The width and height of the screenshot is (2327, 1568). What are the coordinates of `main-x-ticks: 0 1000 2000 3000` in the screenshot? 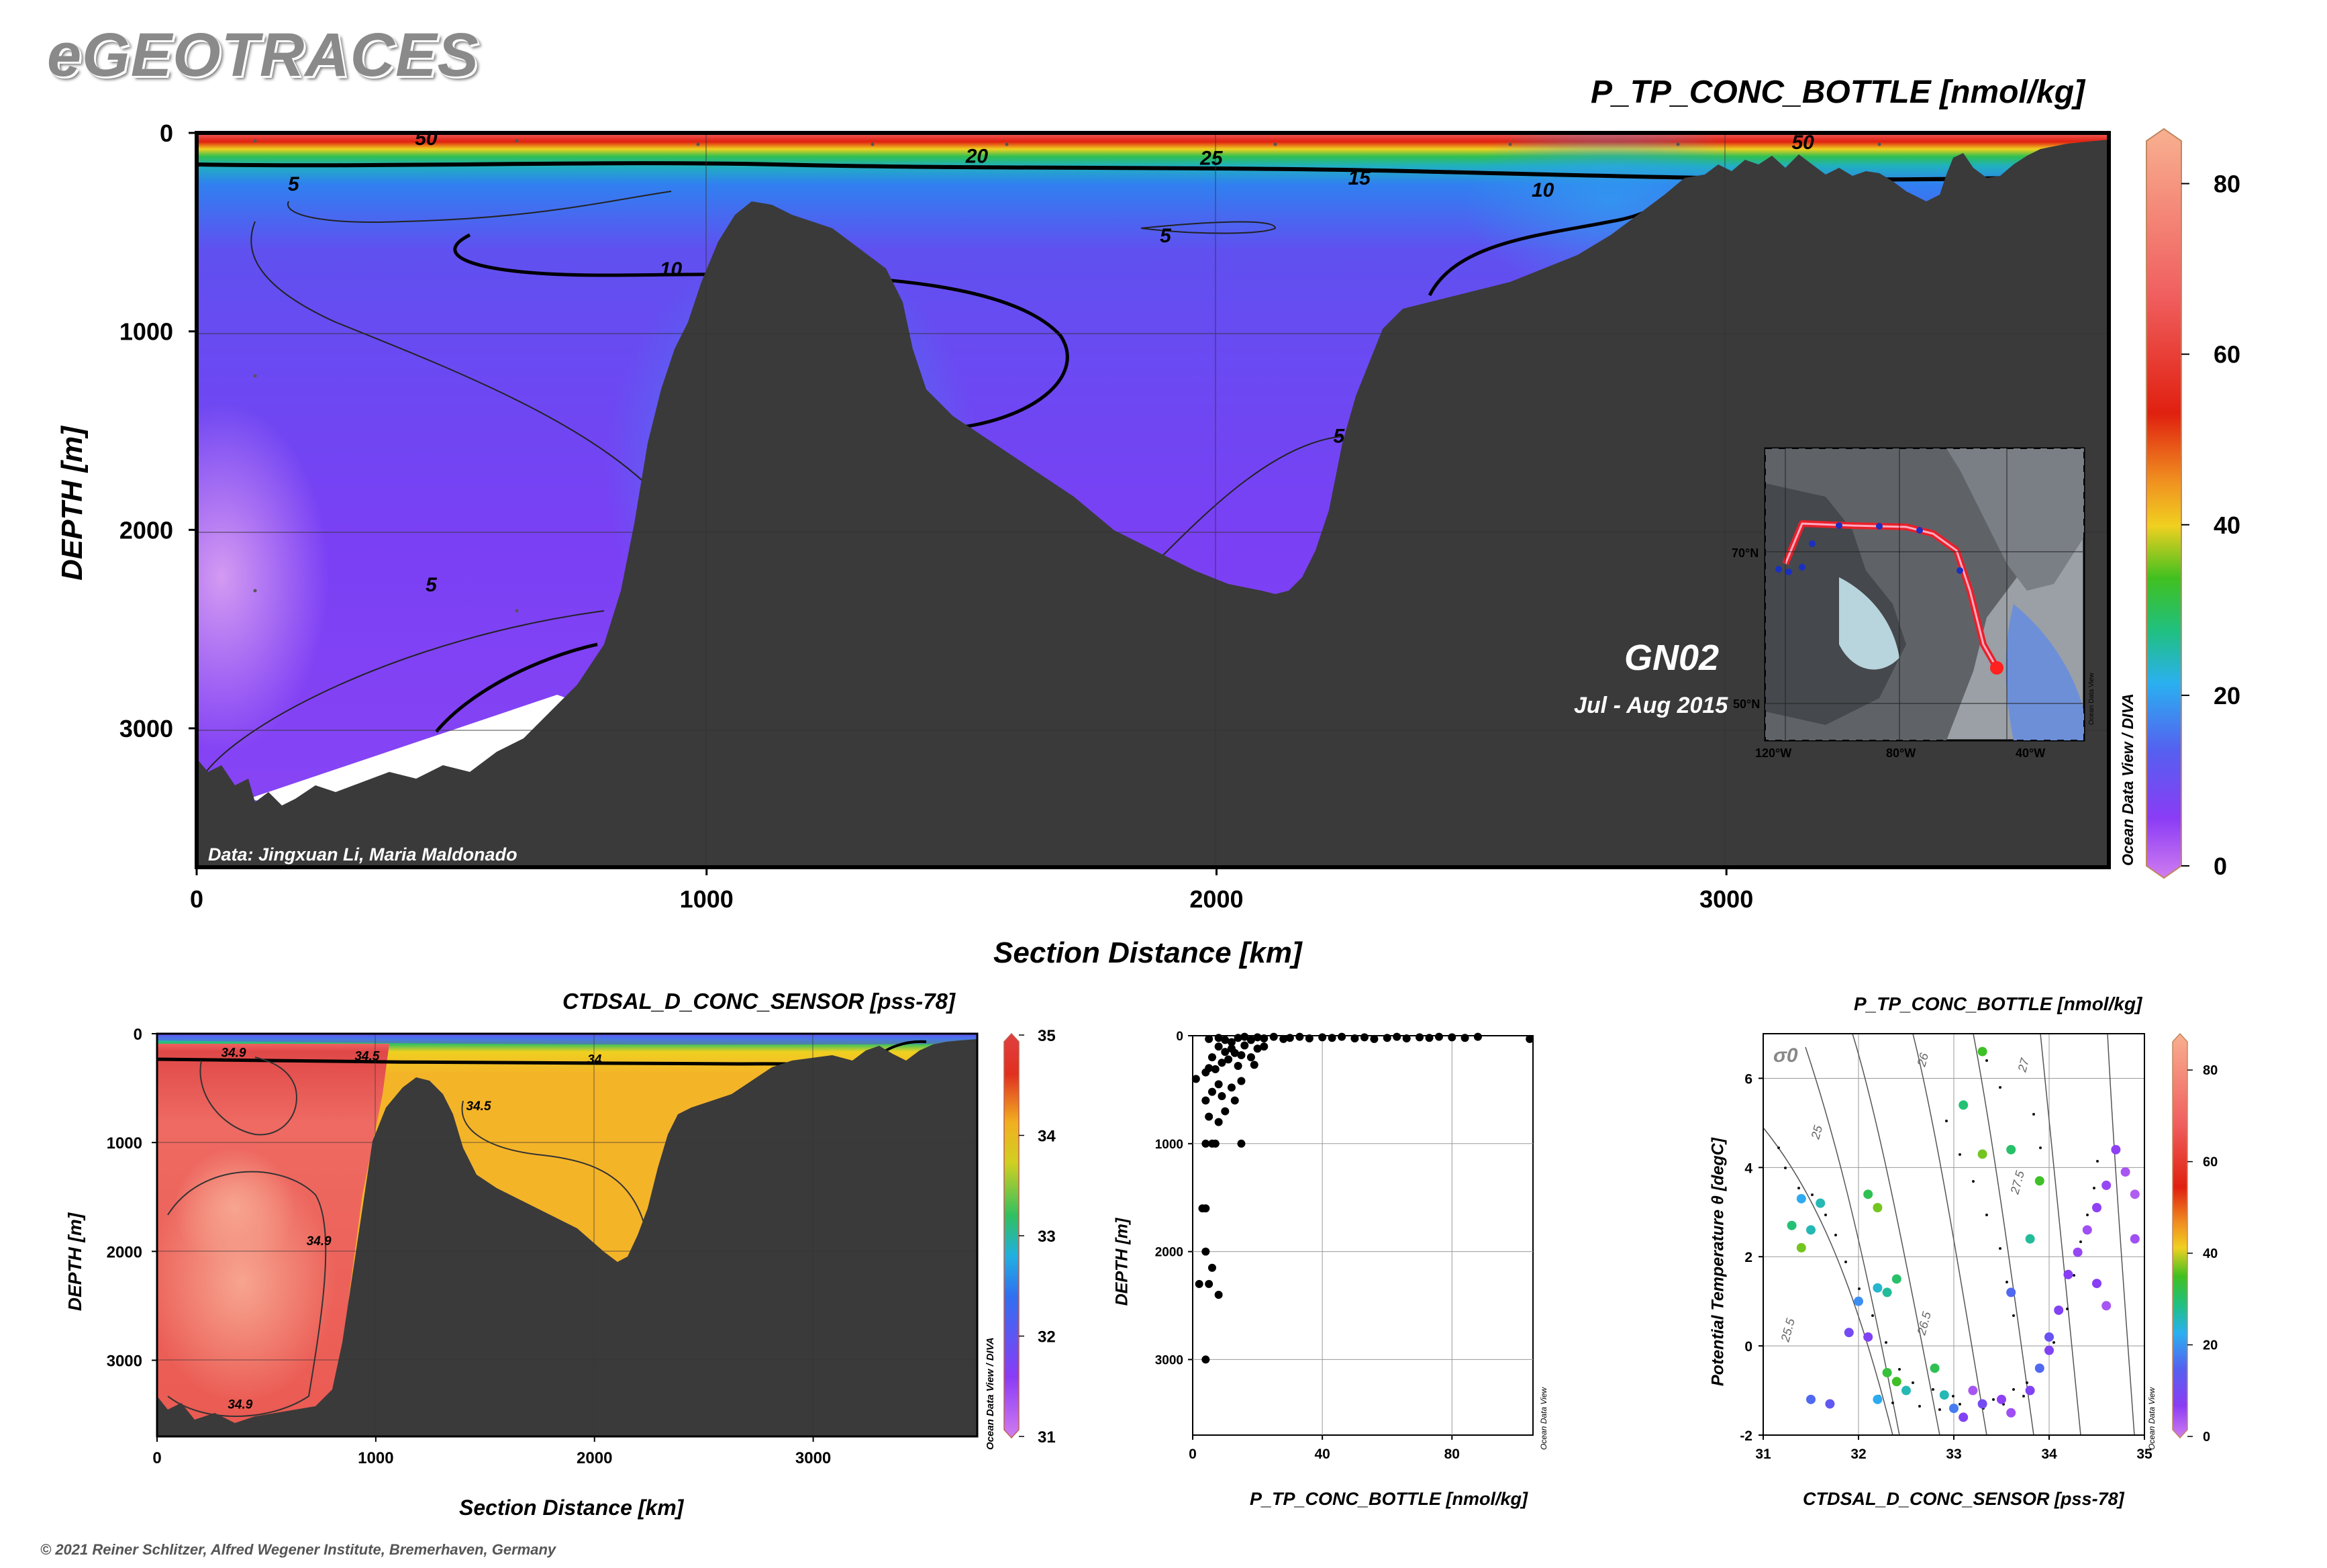 It's located at (971, 890).